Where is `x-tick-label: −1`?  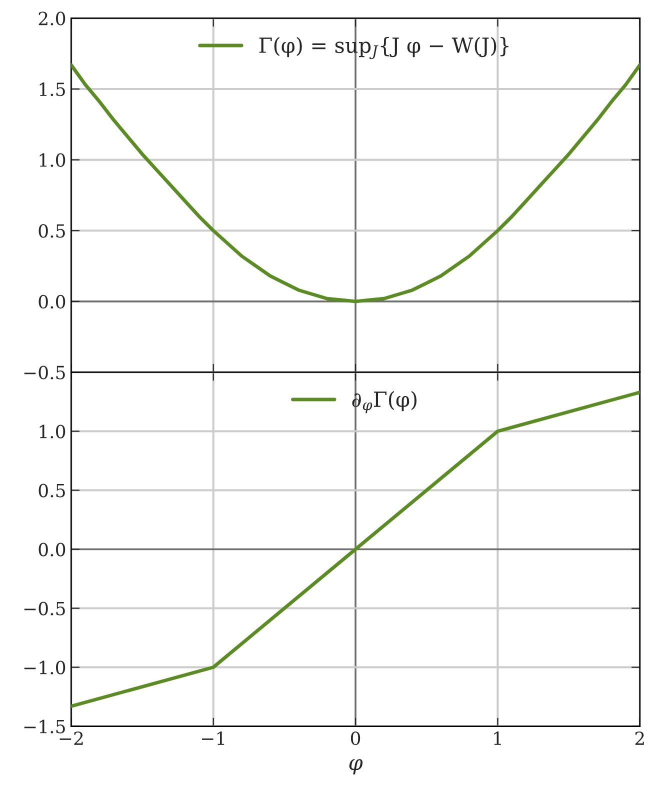
x-tick-label: −1 is located at coordinates (213, 738).